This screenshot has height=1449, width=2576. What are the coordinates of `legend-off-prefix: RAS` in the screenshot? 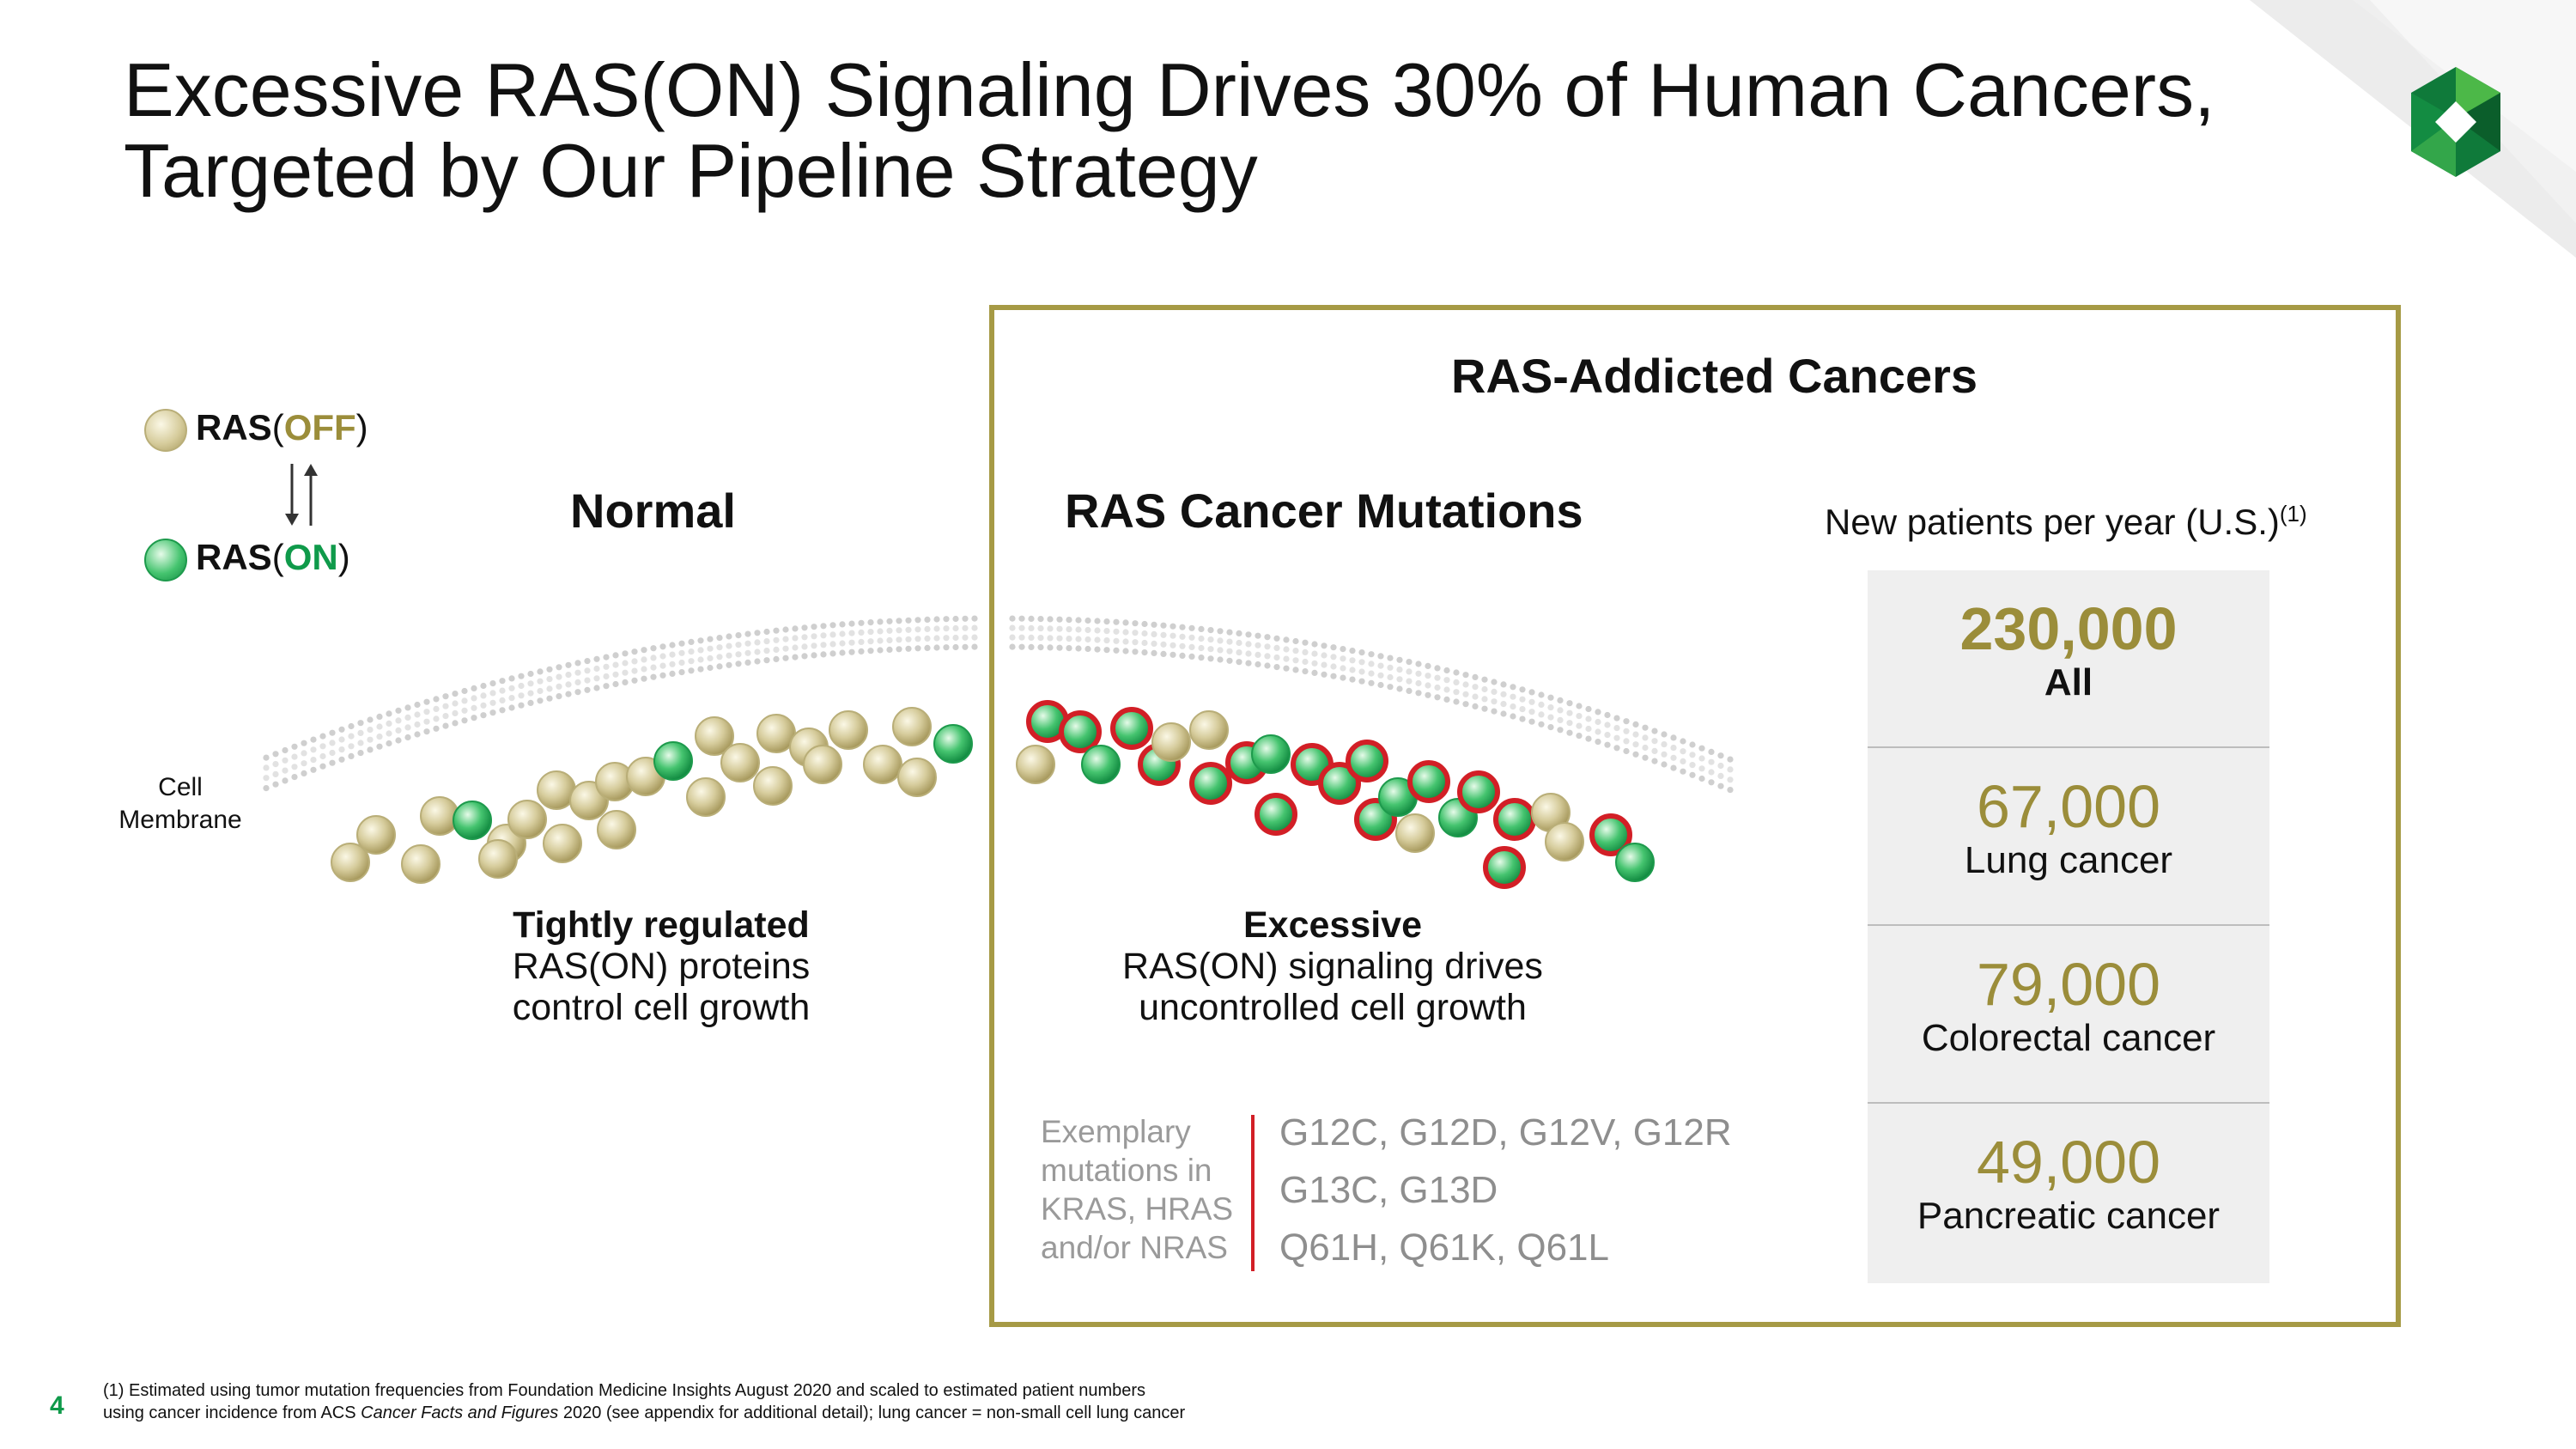 It's located at (234, 427).